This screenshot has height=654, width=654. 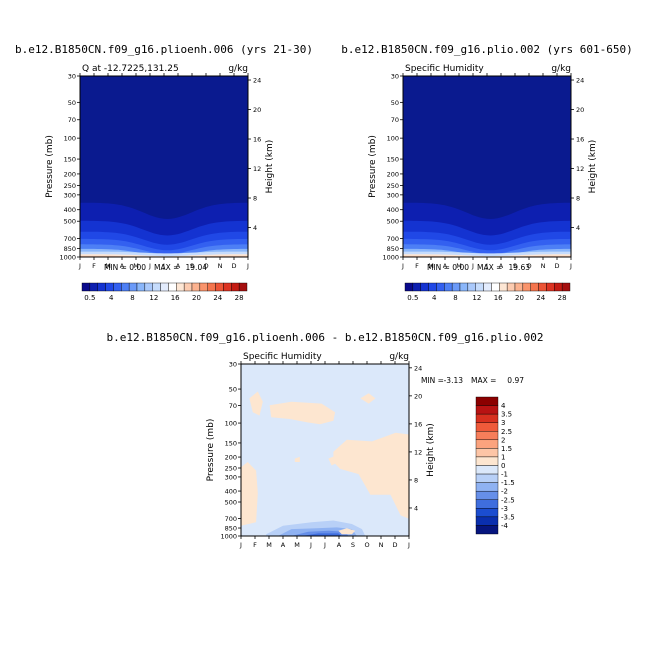 I want to click on panel-subtitle: Q at -12.7225,131.25, so click(x=130, y=69).